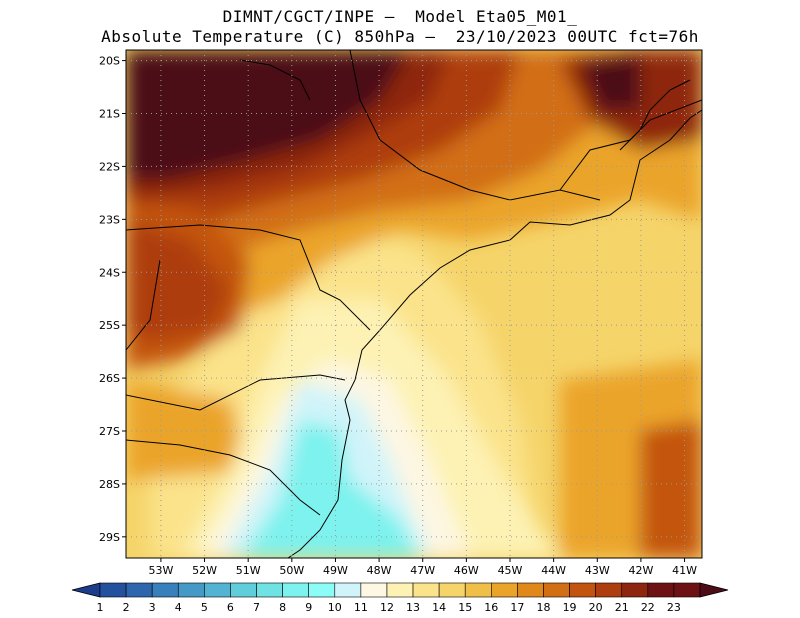 This screenshot has height=618, width=800. What do you see at coordinates (640, 570) in the screenshot?
I see `lon-tick-label: 42W` at bounding box center [640, 570].